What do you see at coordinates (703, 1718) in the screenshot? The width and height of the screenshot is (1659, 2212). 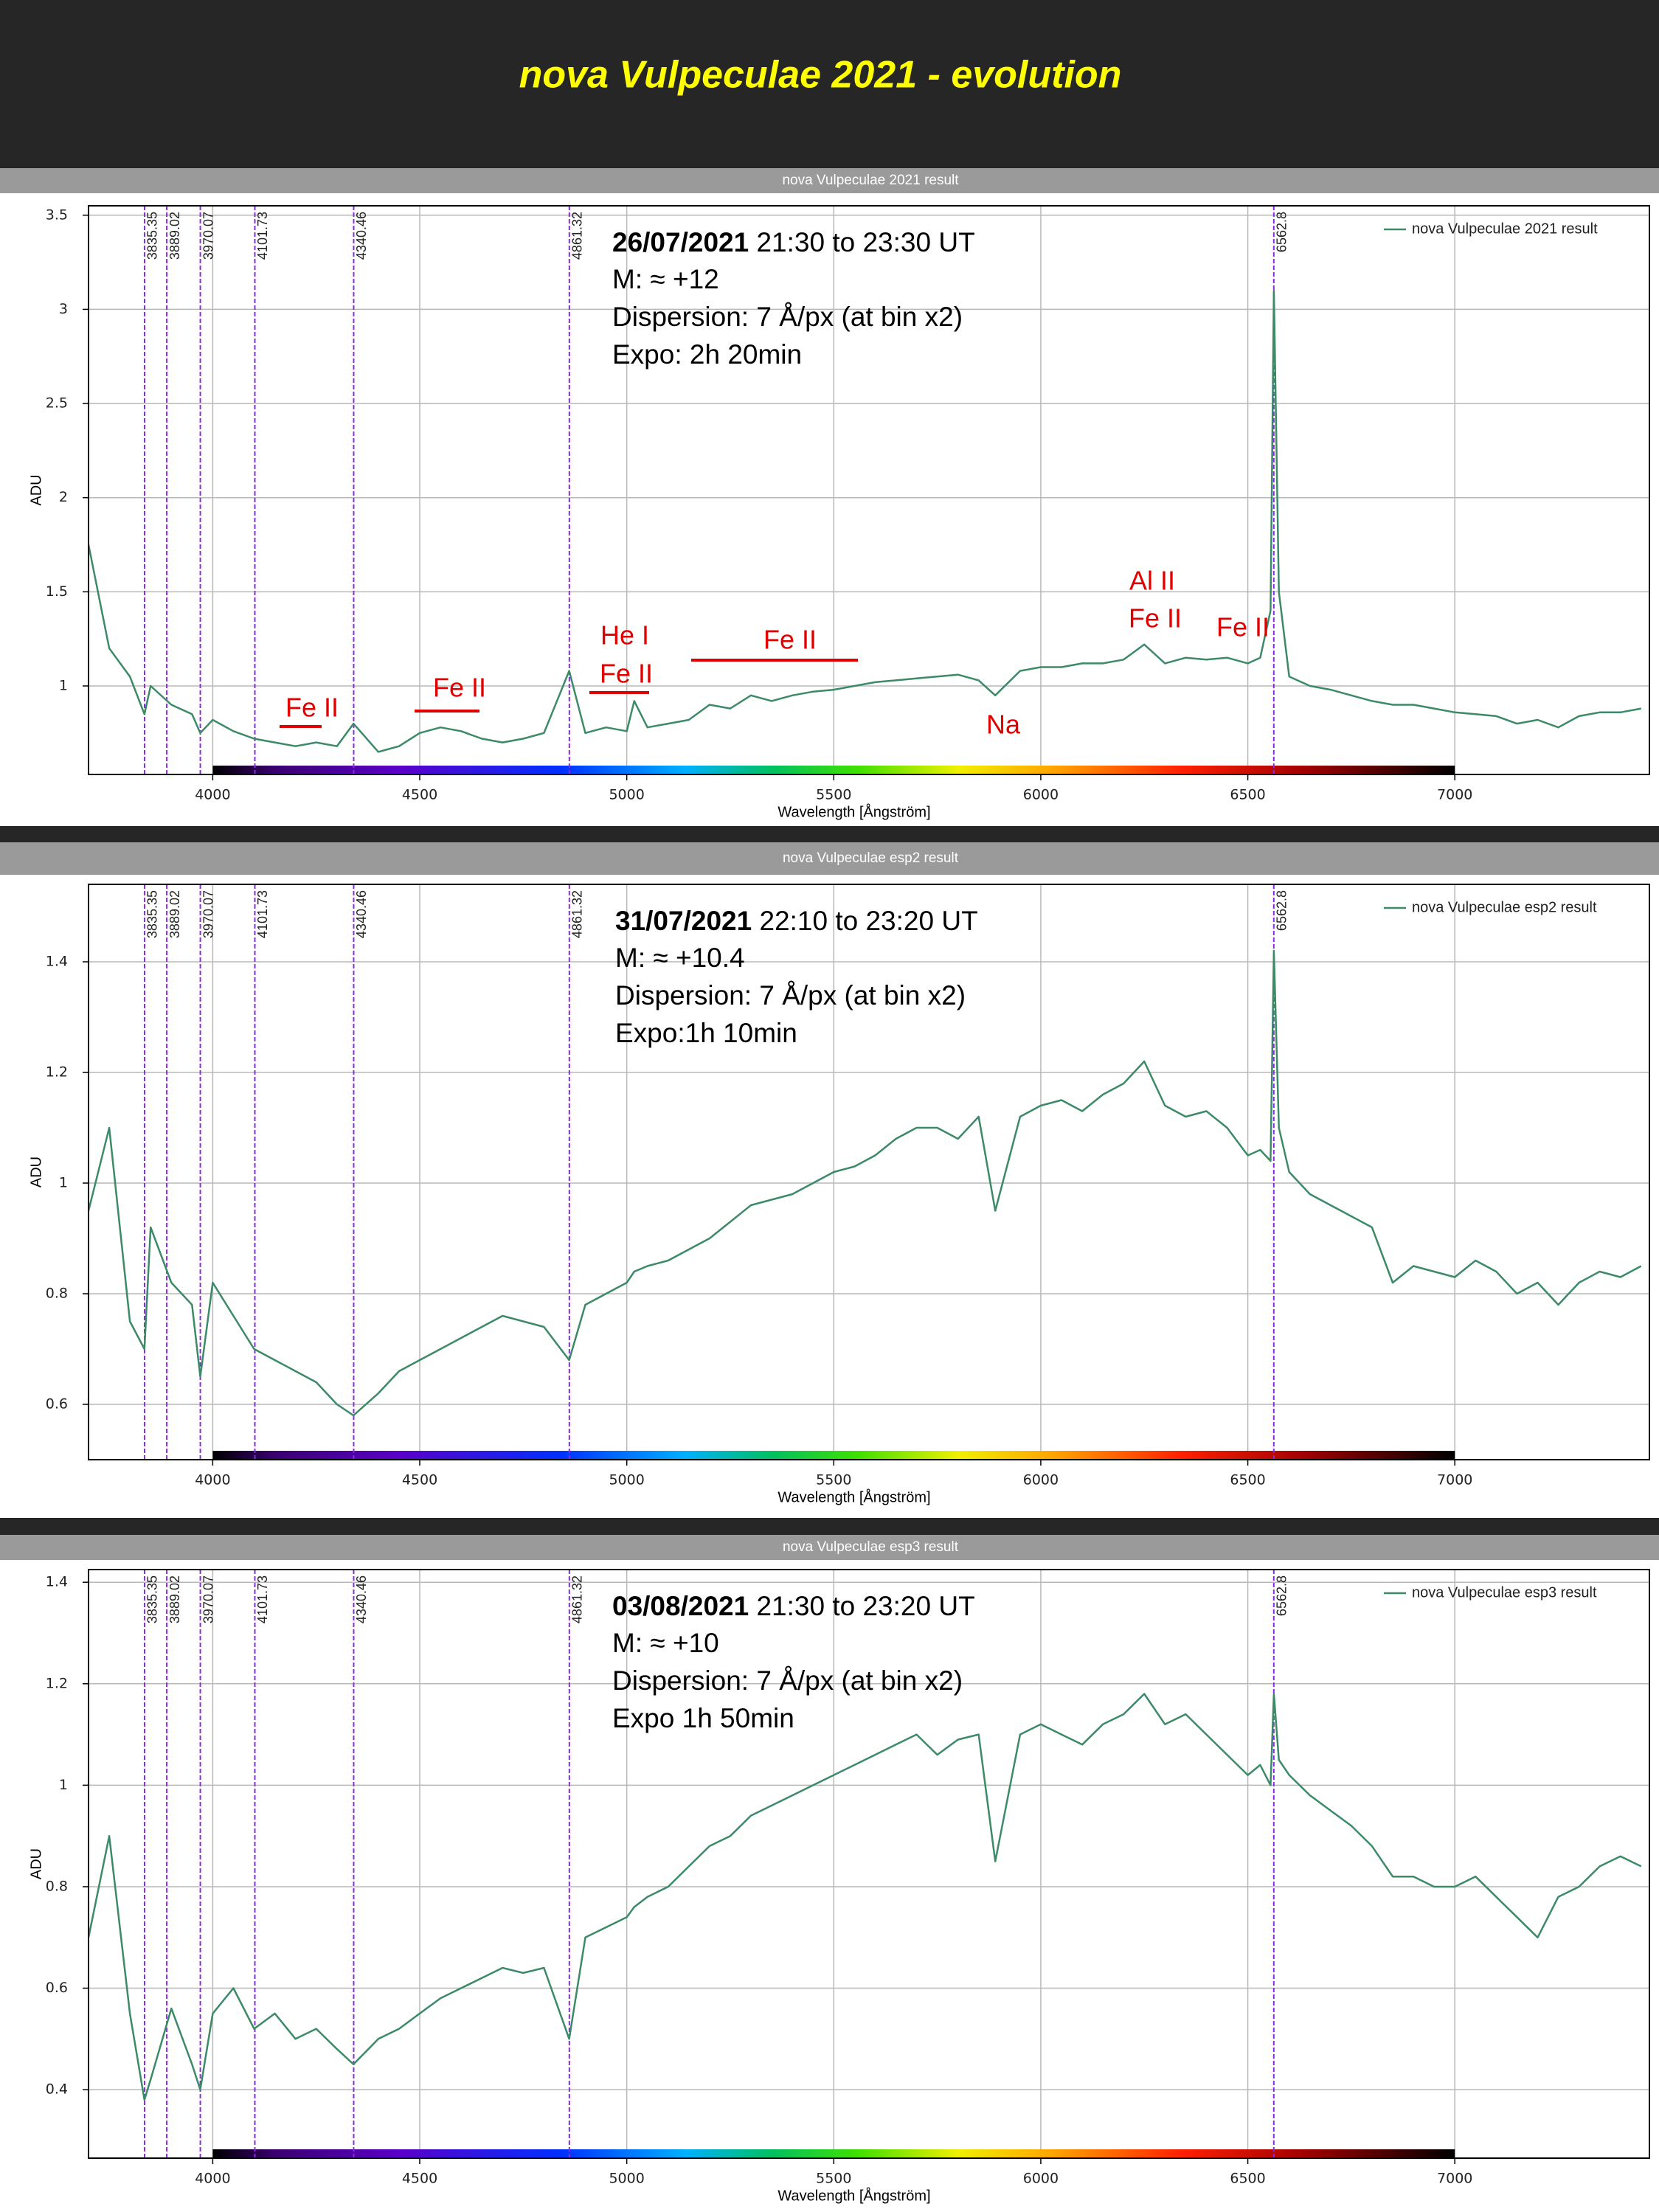 I see `info-line: Expo 1h 50min` at bounding box center [703, 1718].